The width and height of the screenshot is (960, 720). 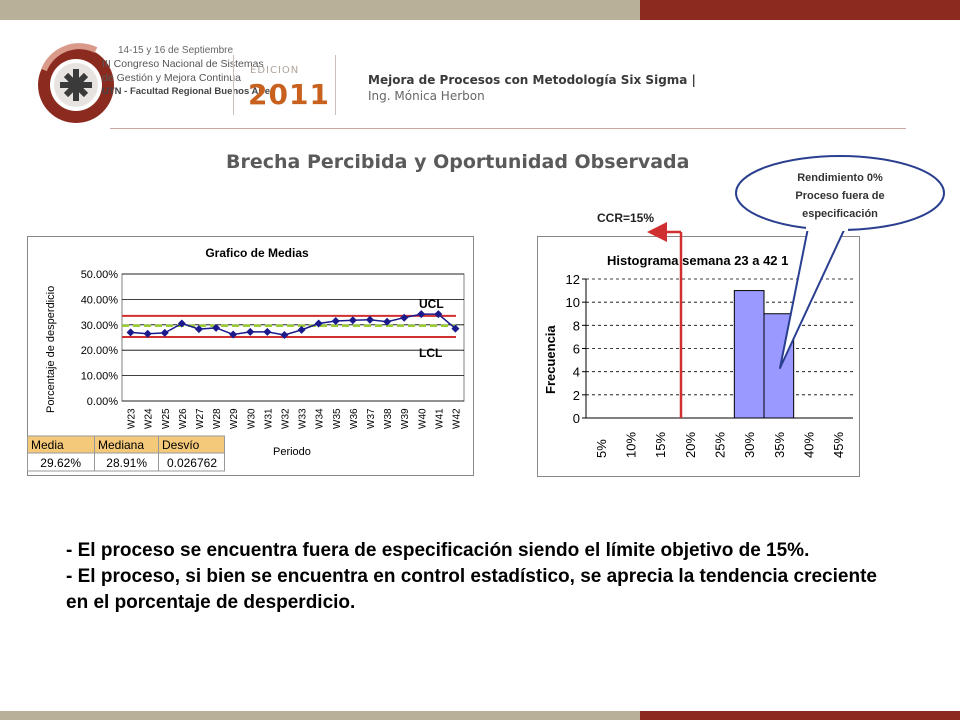 I want to click on histogram-ylabel: Frecuencia, so click(x=550, y=359).